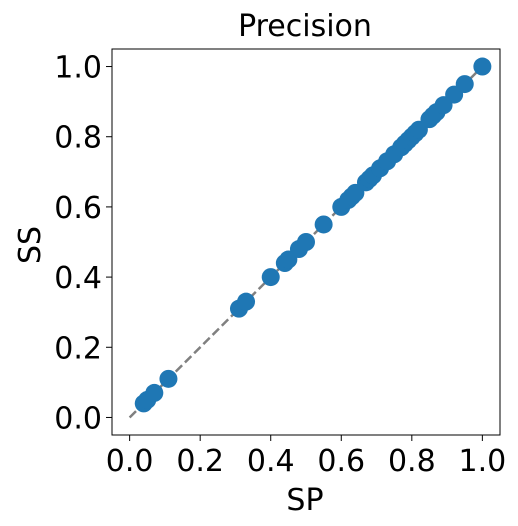 Image resolution: width=518 pixels, height=526 pixels. I want to click on x-tick-label: 0.2, so click(200, 461).